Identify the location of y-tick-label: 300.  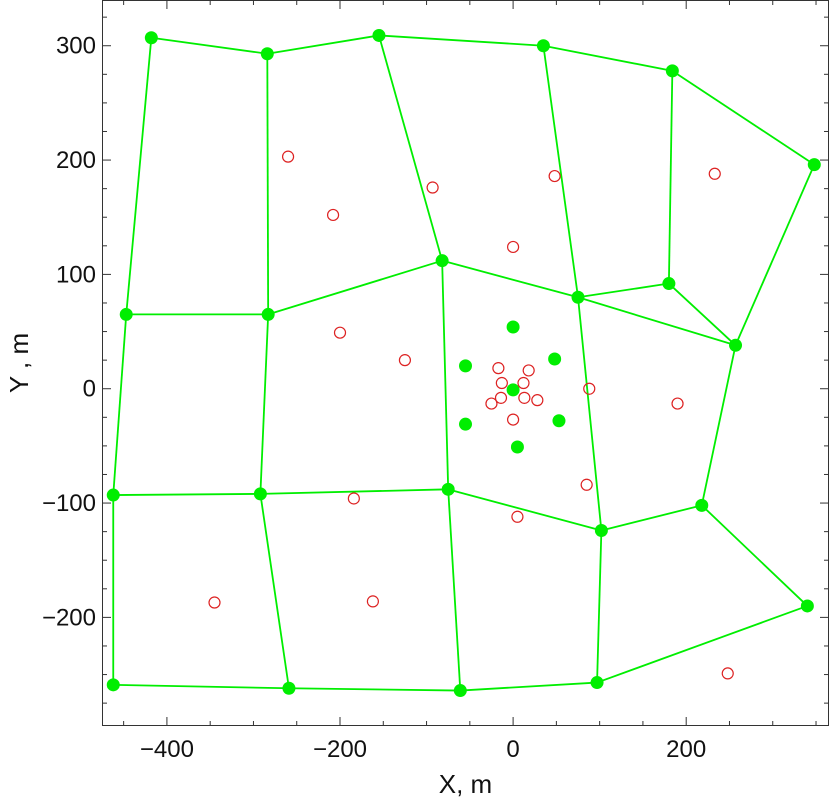
(76, 46).